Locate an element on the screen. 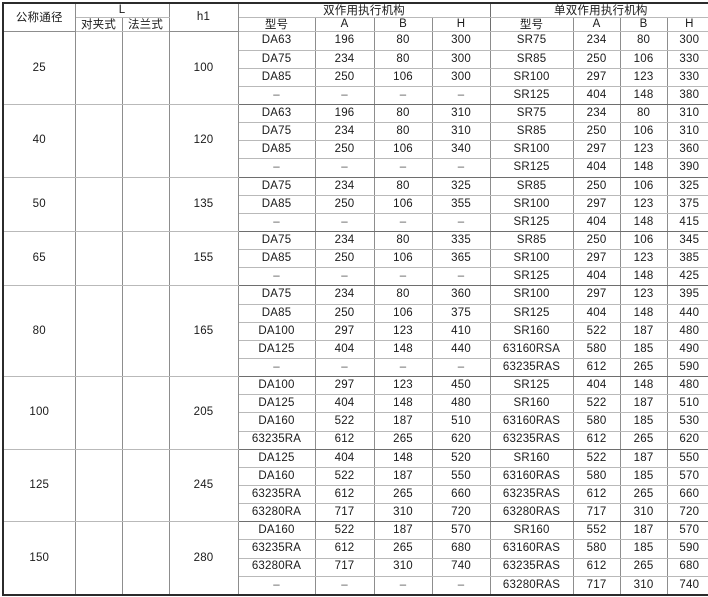 Image resolution: width=708 pixels, height=597 pixels. table-row: 50 135 DA75 234 80 325 SR85 250 106 325 is located at coordinates (355, 204).